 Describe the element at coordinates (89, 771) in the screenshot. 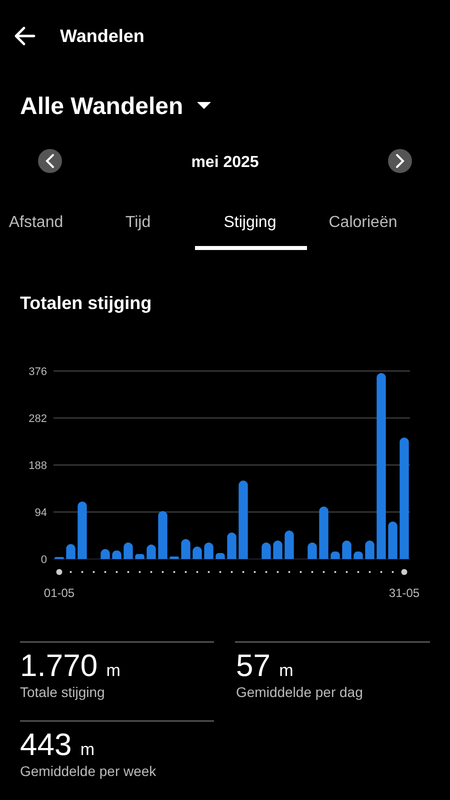

I see `text: Gemiddelde per week` at that location.